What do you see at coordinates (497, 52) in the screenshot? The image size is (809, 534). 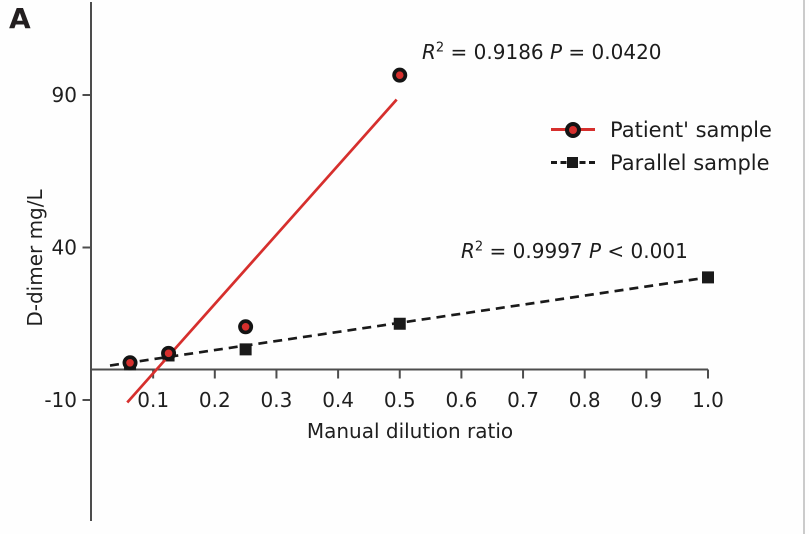 I see `r2-value: = 0.9186` at bounding box center [497, 52].